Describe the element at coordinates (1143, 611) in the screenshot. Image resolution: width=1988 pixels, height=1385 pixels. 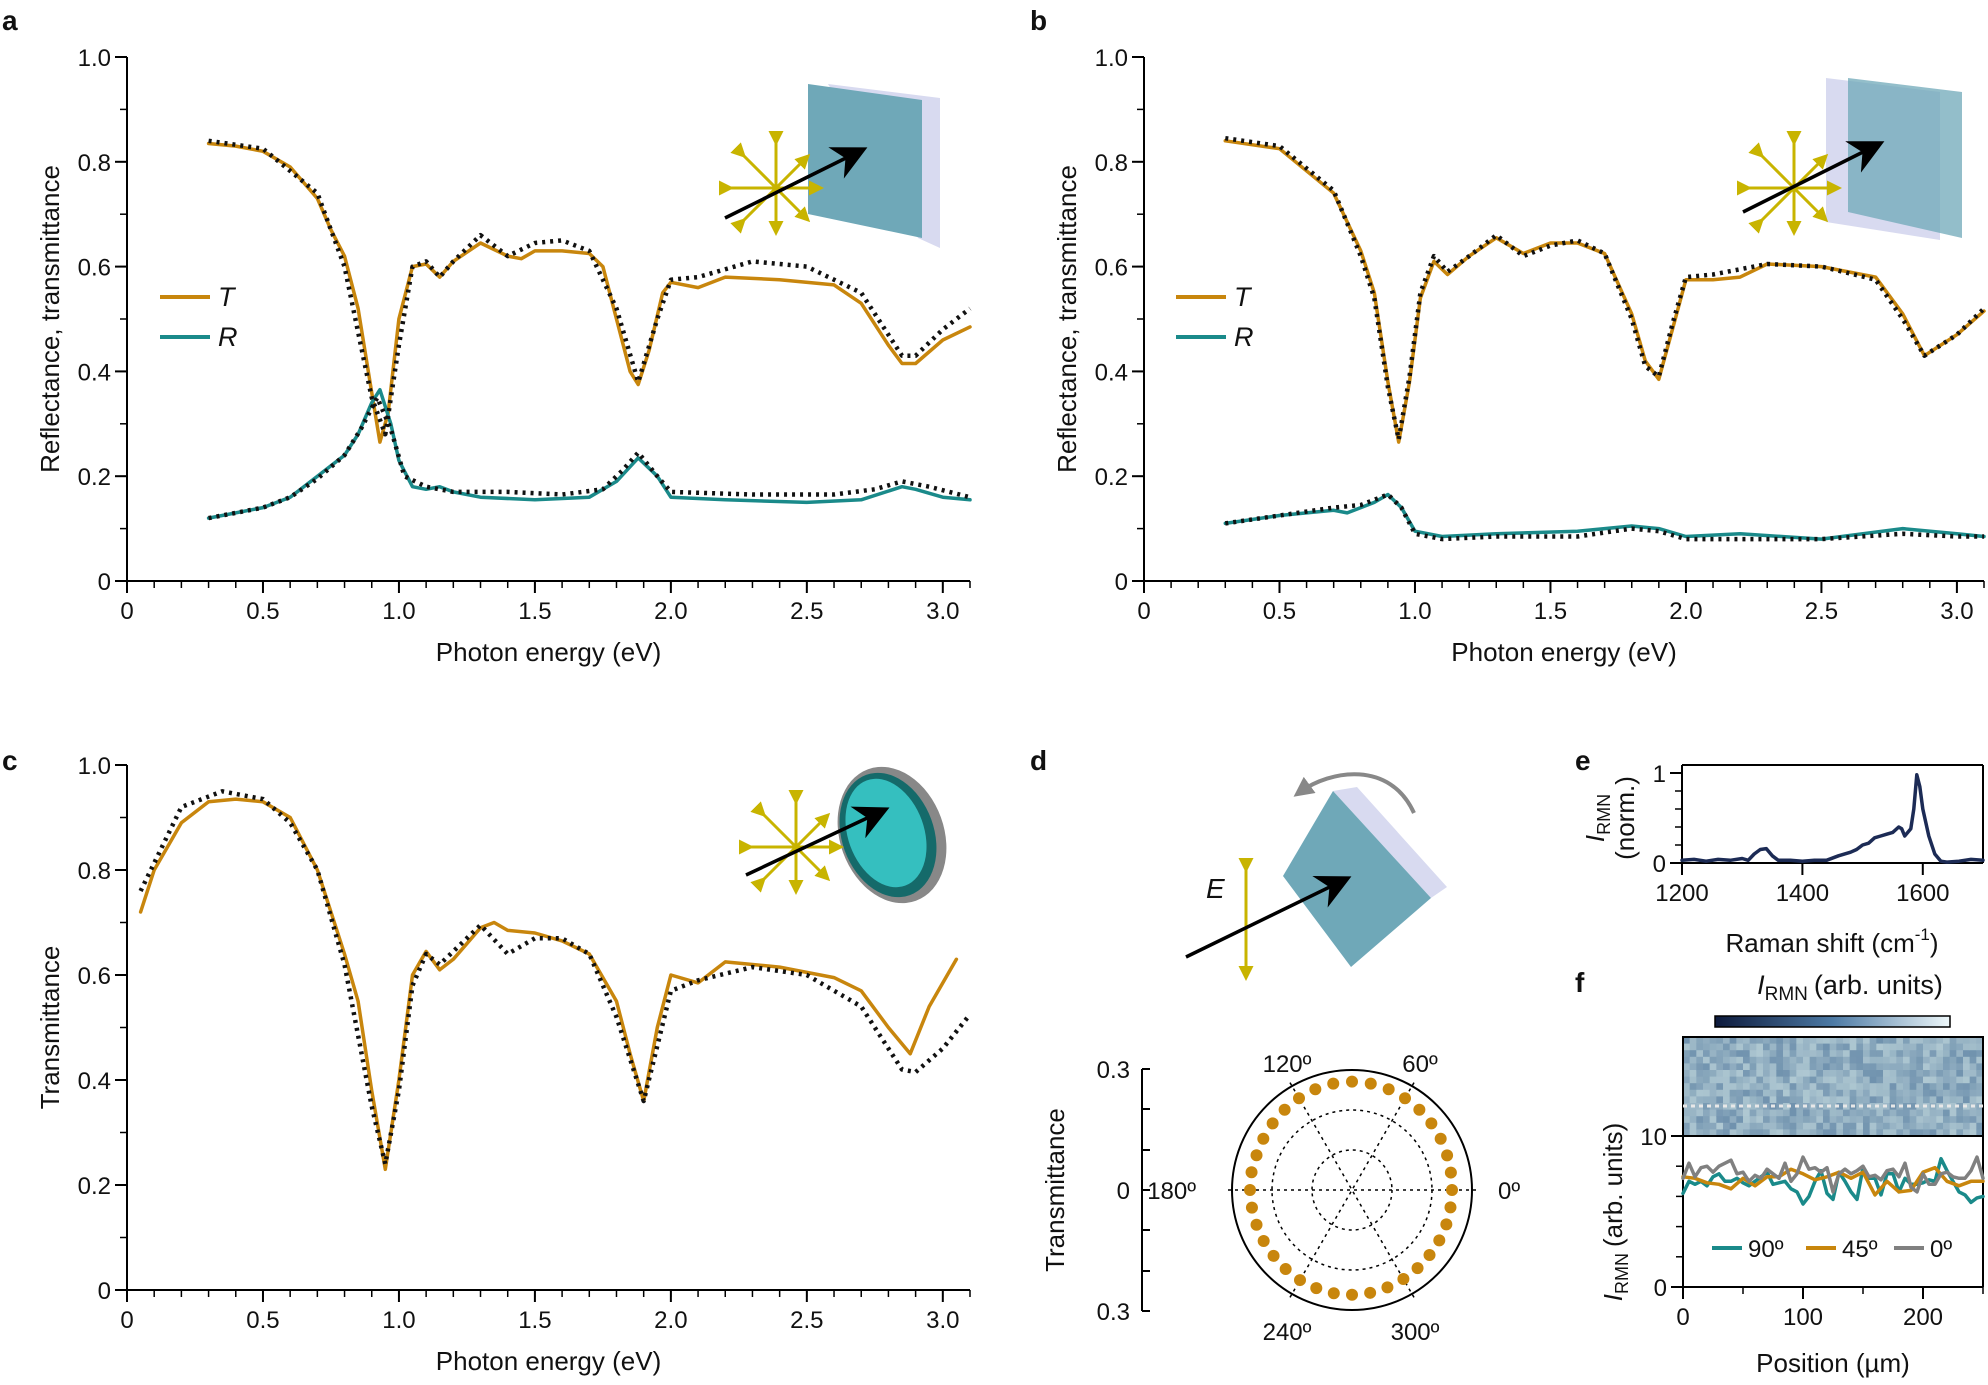
I see `x-tick-label: 0` at that location.